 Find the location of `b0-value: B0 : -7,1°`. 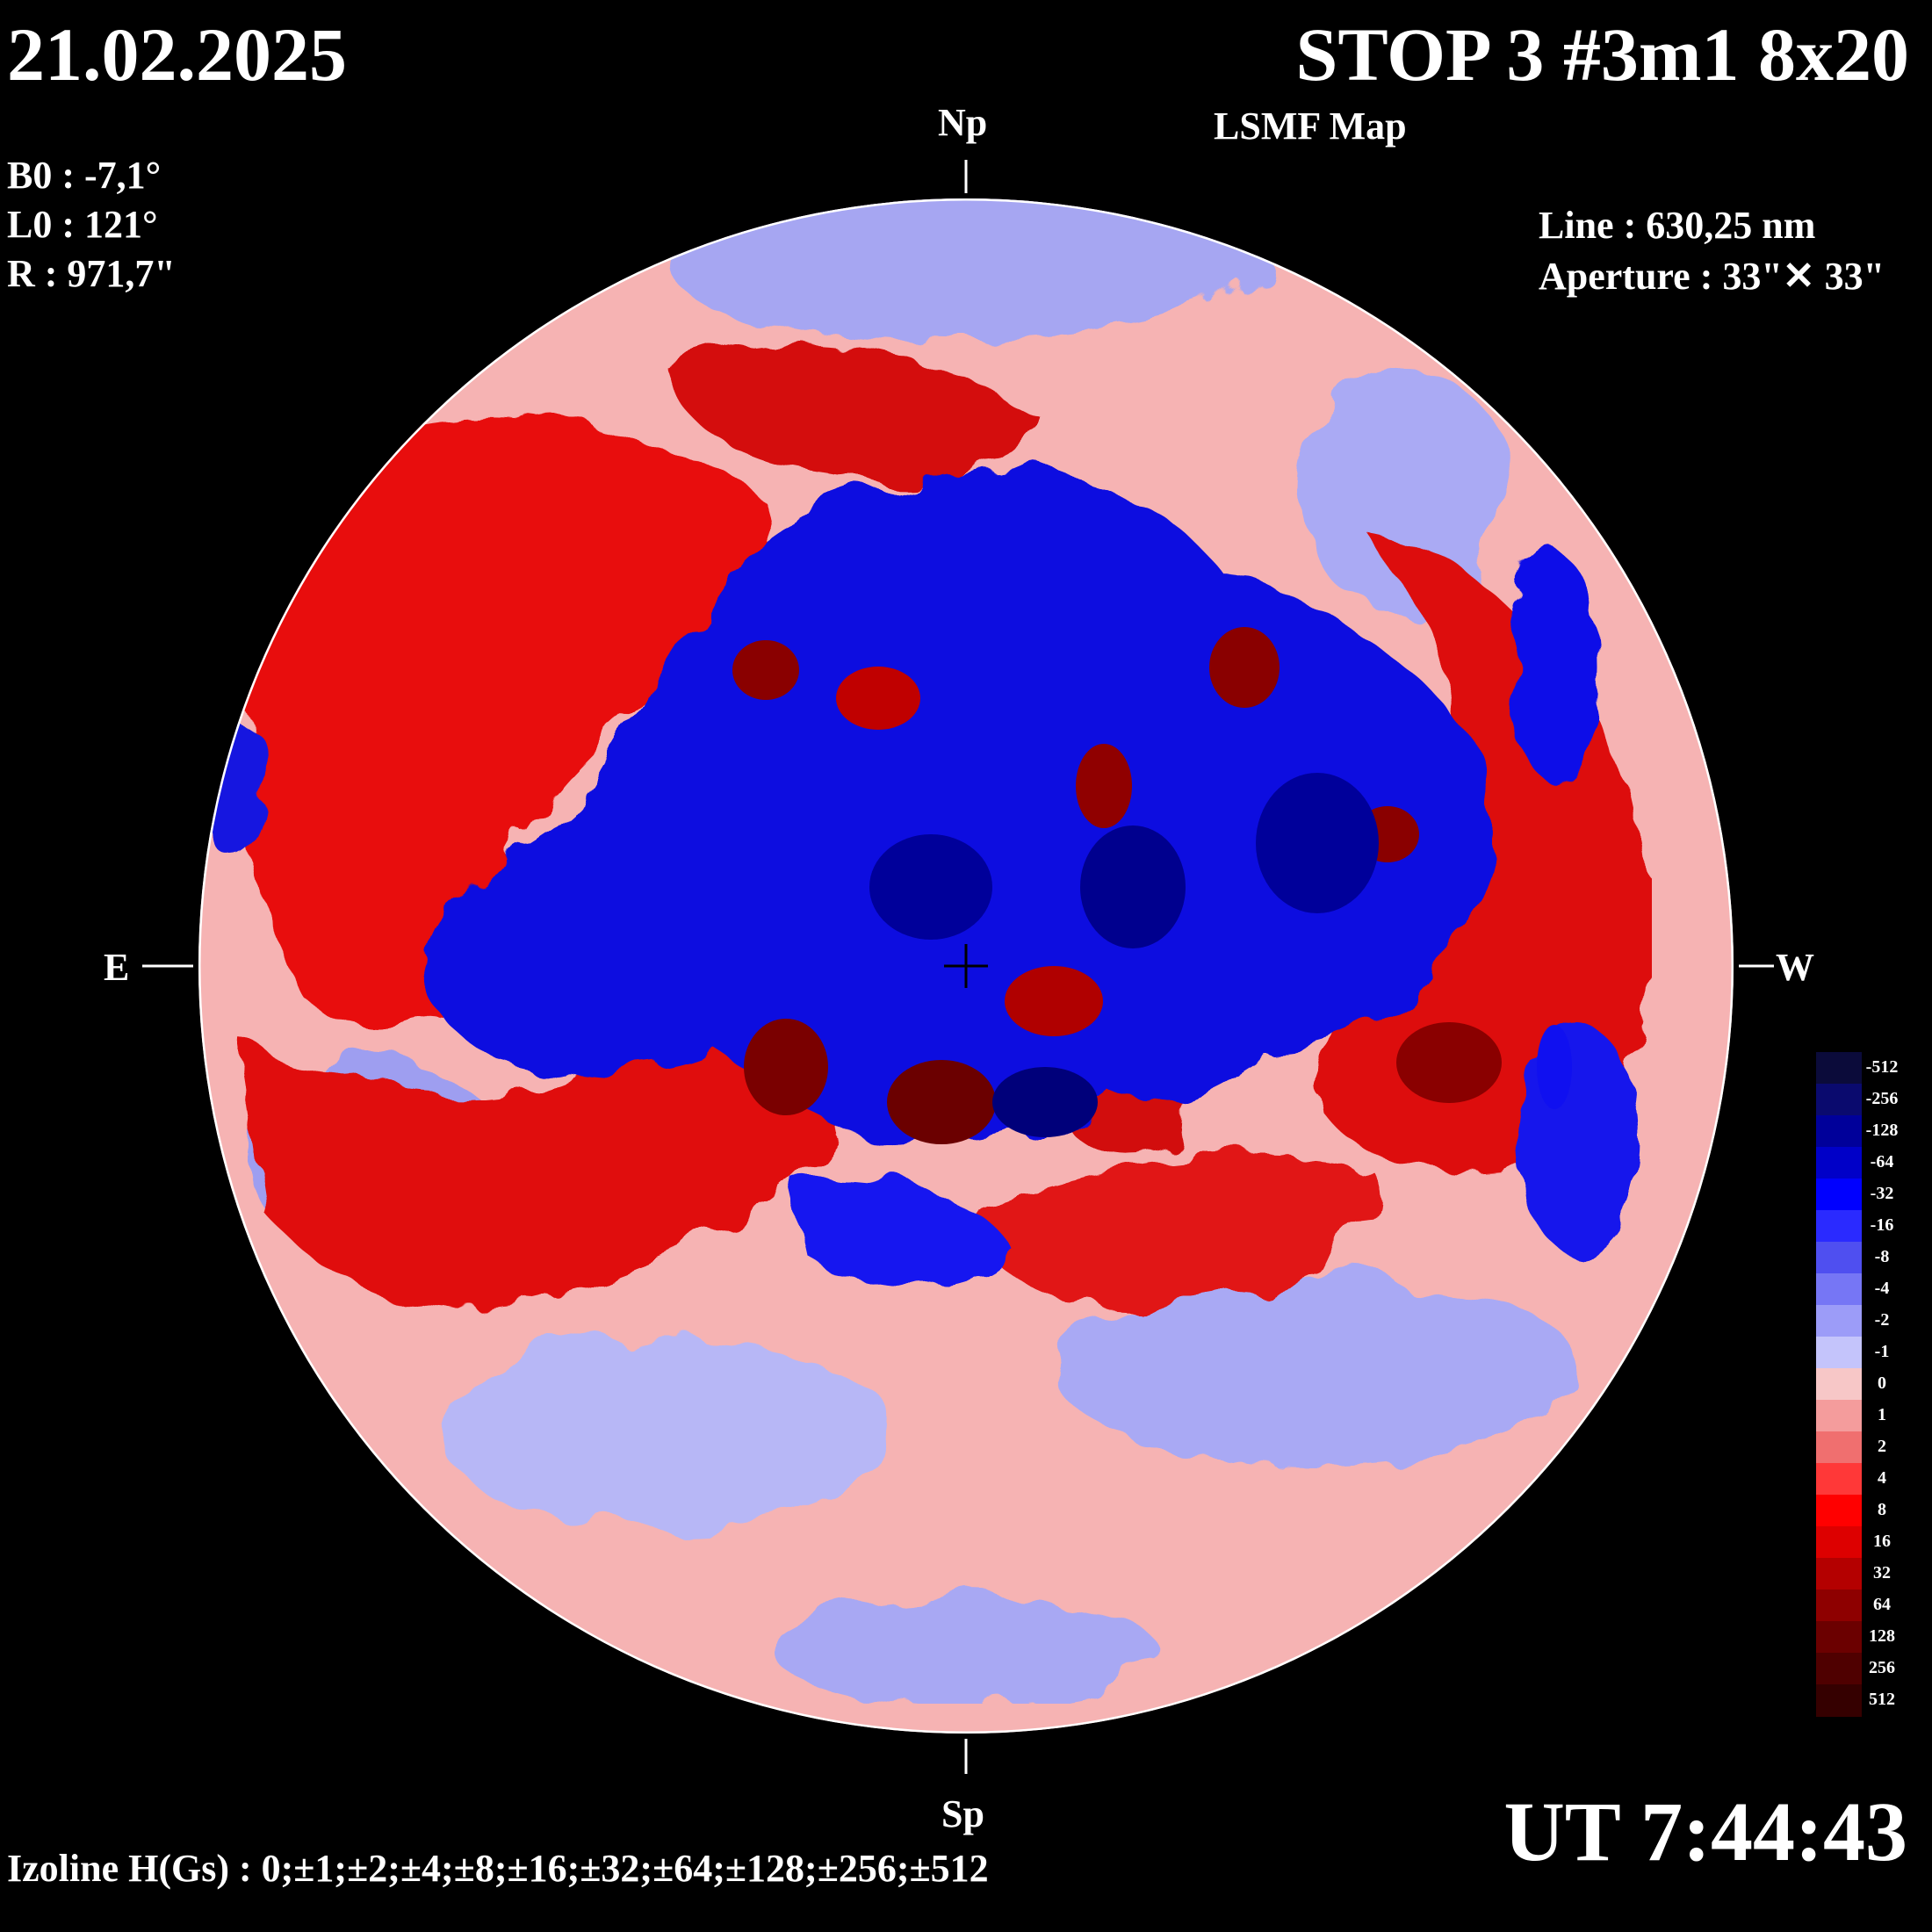

b0-value: B0 : -7,1° is located at coordinates (84, 175).